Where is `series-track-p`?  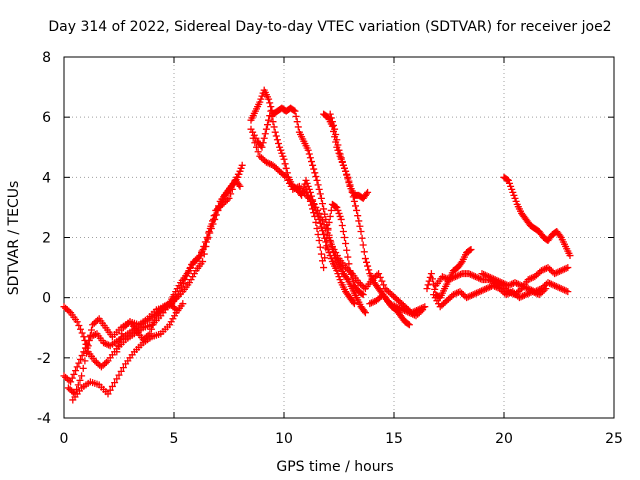
series-track-p is located at coordinates (525, 283).